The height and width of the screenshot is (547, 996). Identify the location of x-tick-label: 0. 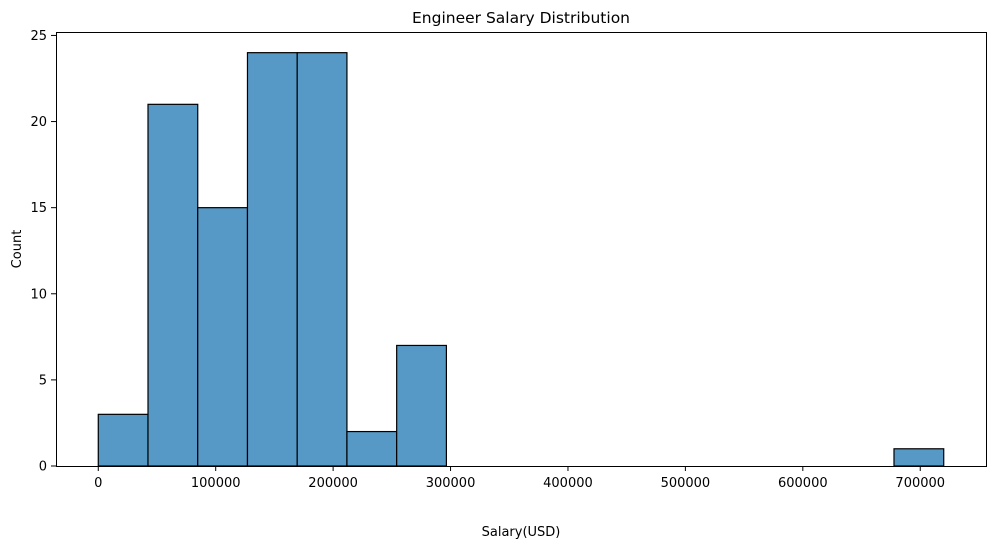
(98, 483).